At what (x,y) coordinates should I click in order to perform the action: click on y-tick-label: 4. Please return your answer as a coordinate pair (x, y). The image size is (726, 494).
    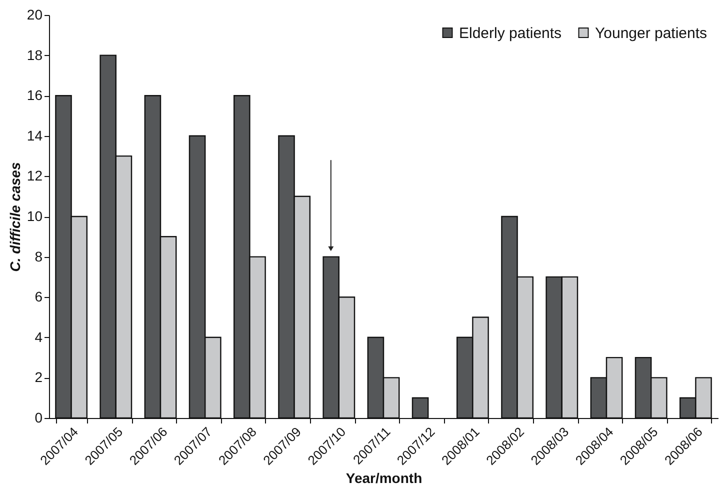
    Looking at the image, I should click on (38, 336).